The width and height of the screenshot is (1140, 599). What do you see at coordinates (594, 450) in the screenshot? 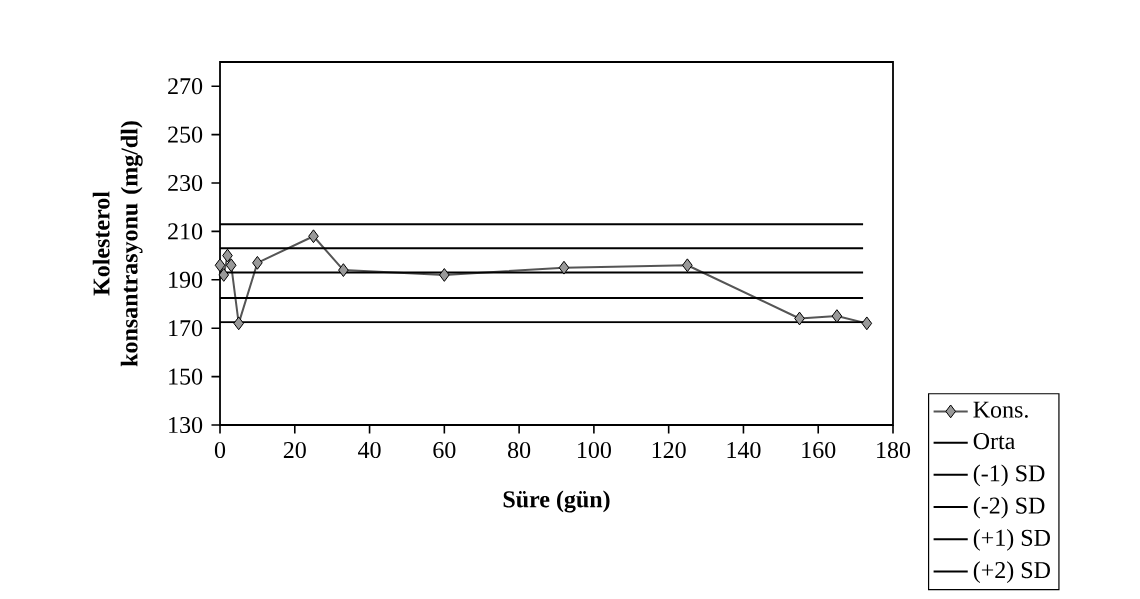
I see `x-tick-label: 100` at bounding box center [594, 450].